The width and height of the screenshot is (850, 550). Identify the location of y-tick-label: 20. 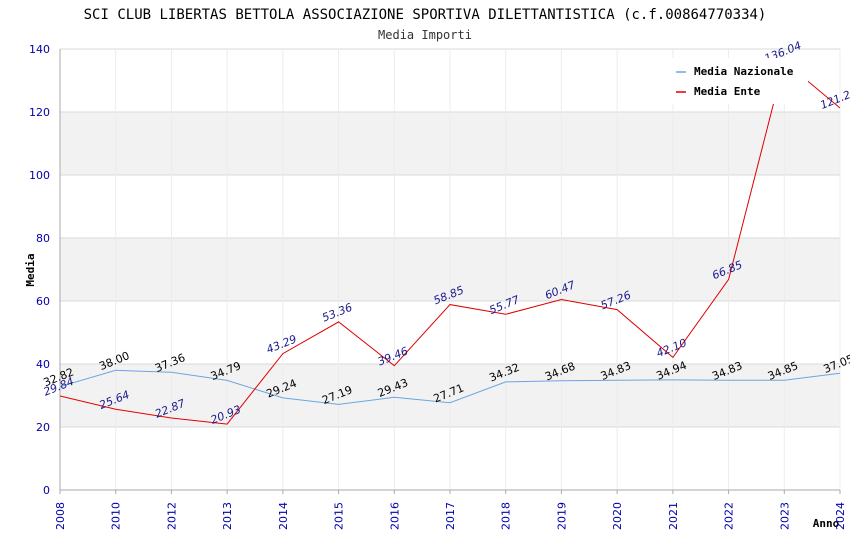
(43, 427).